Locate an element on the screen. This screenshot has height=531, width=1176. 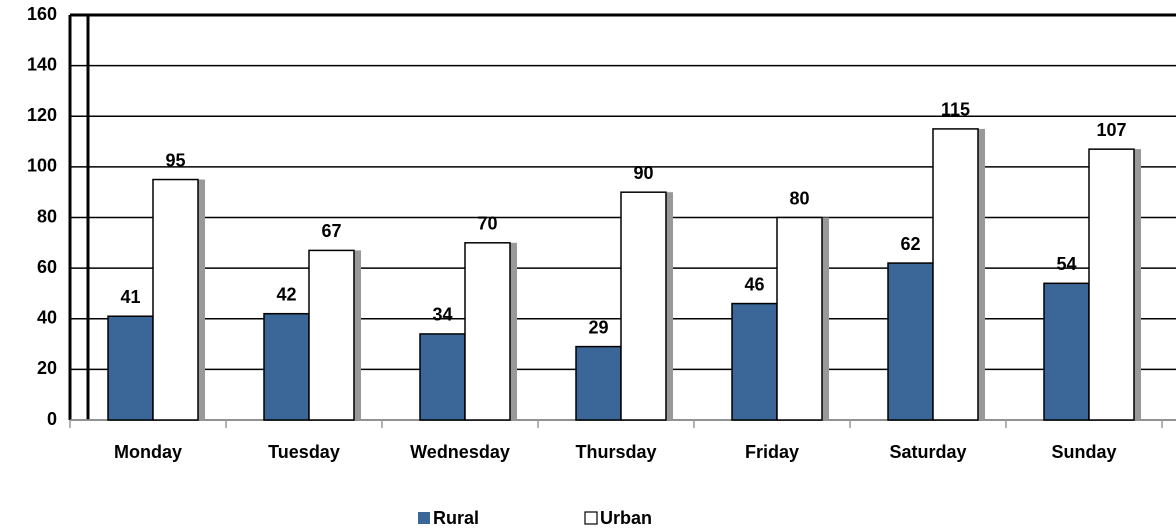
x-tick-label: Monday is located at coordinates (148, 452).